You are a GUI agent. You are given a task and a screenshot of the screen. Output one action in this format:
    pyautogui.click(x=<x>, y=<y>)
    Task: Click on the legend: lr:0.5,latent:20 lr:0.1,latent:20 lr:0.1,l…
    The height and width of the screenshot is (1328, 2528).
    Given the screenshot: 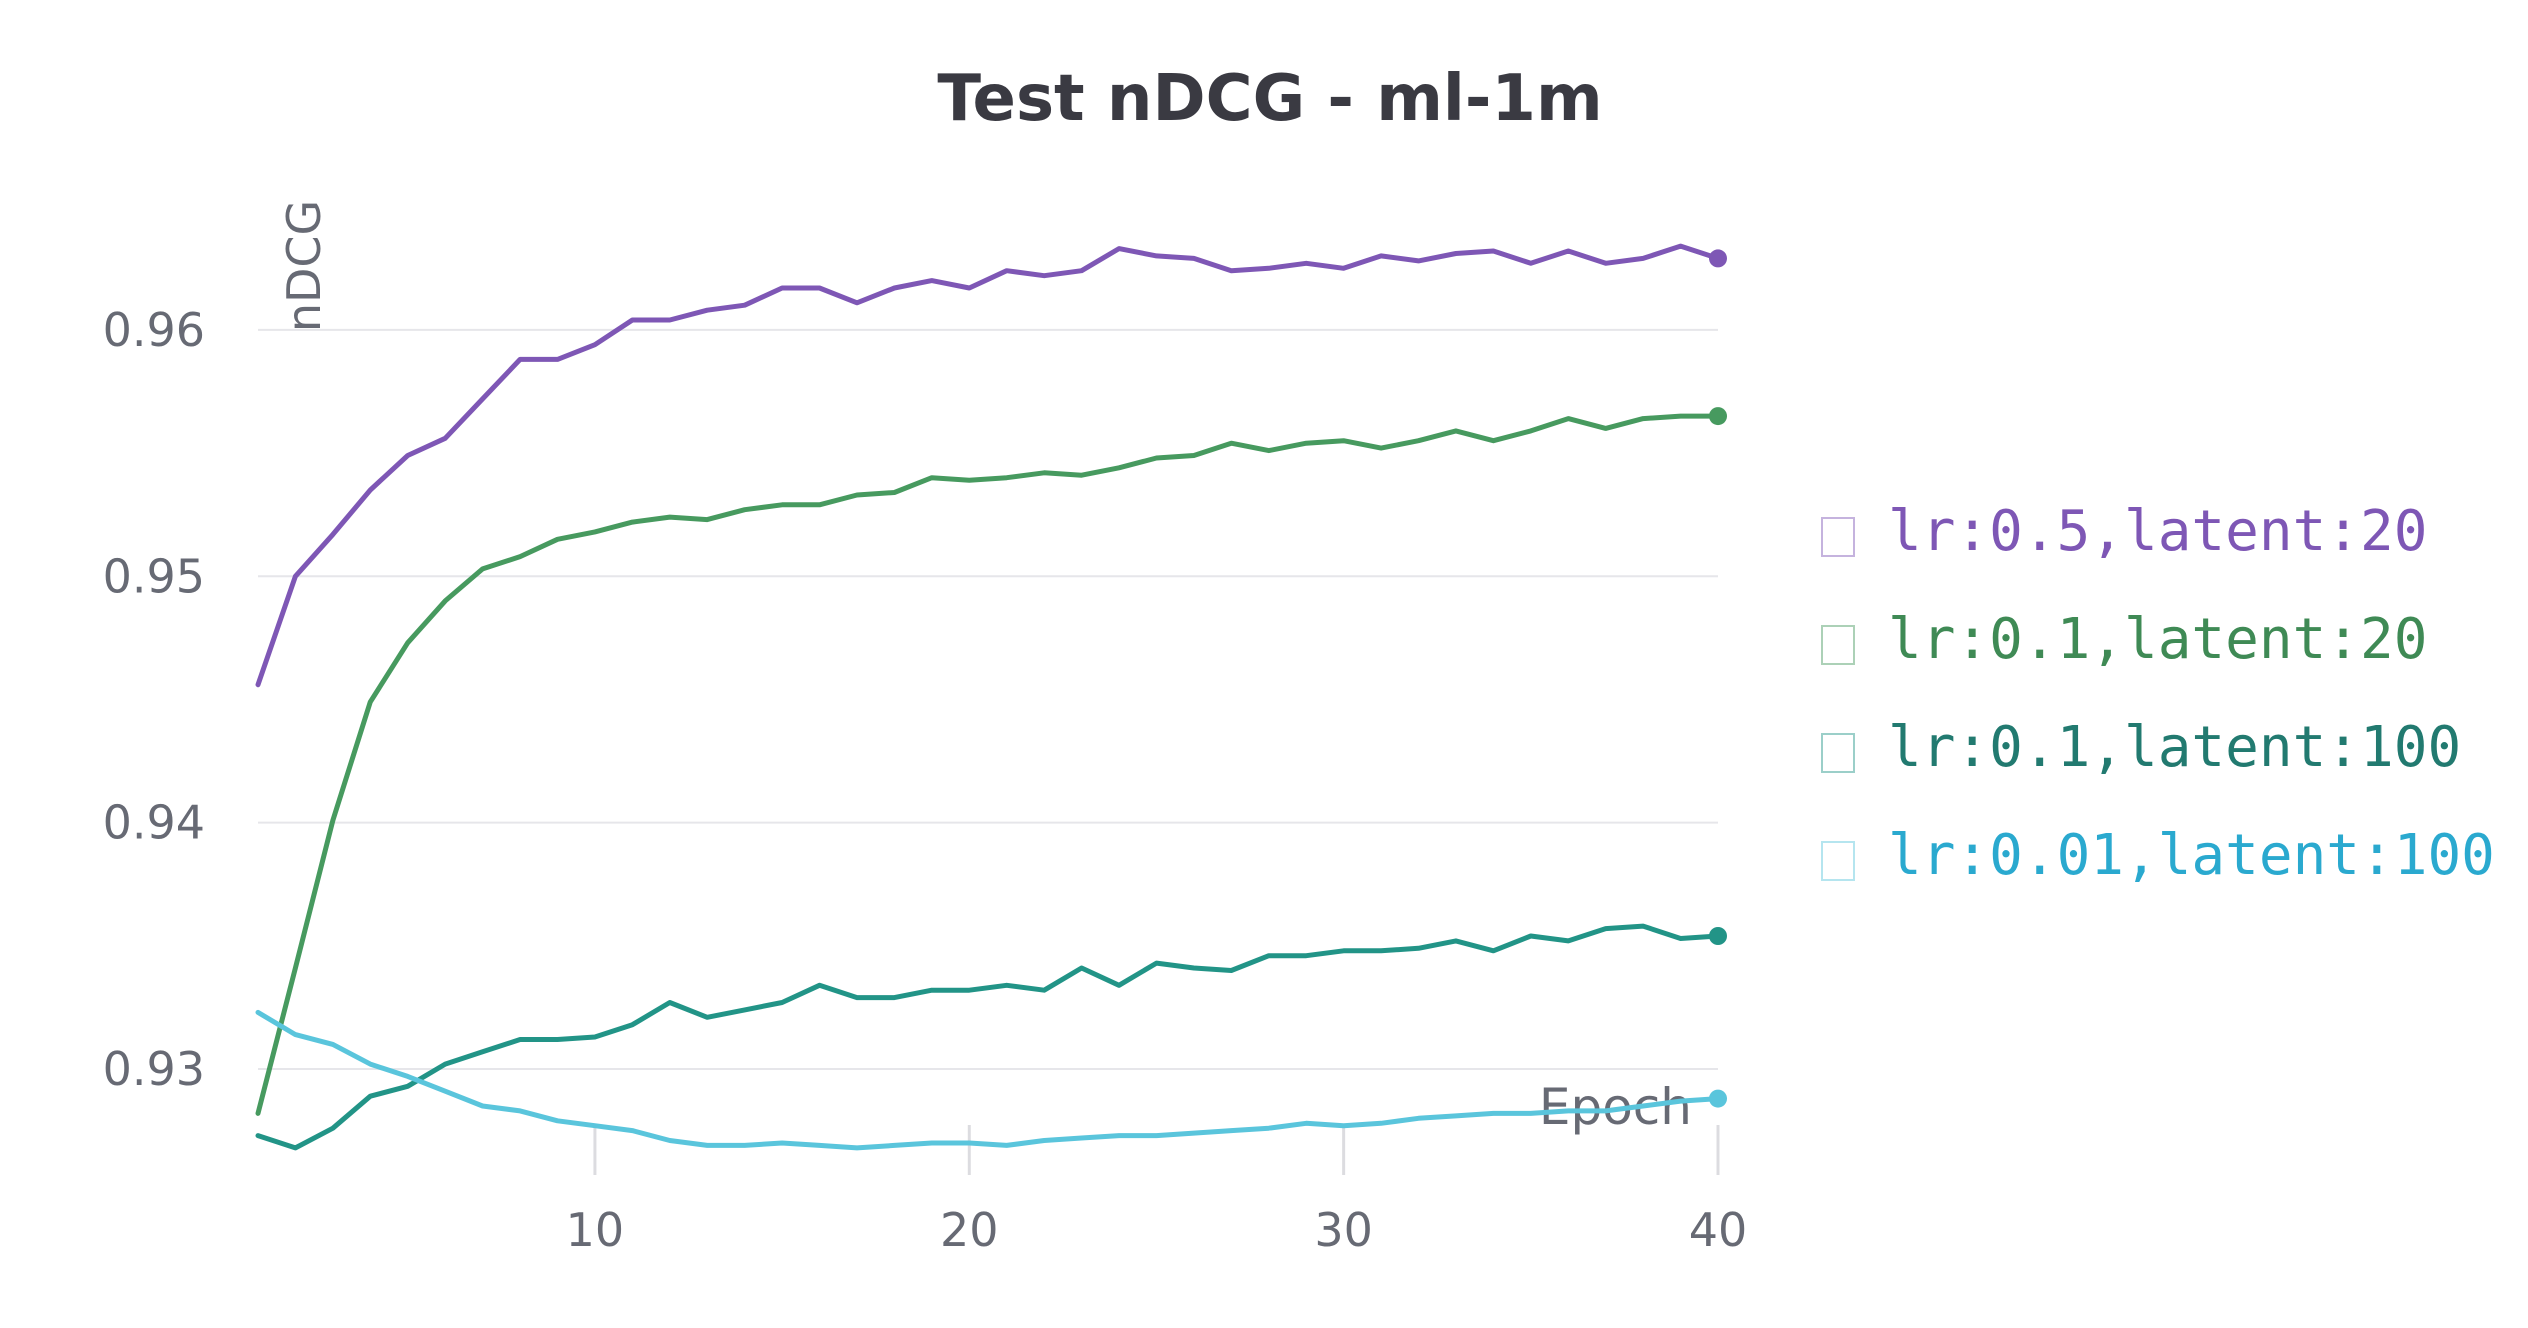 What is the action you would take?
    pyautogui.click(x=2158, y=693)
    